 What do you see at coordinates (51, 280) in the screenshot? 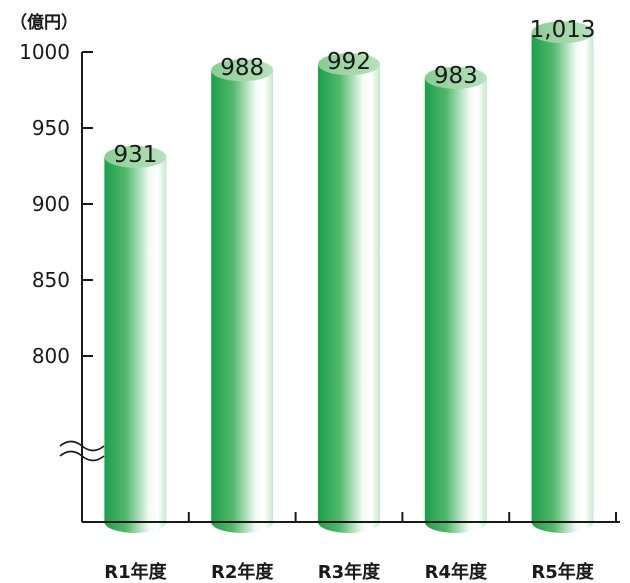
I see `y-tick-label: 850` at bounding box center [51, 280].